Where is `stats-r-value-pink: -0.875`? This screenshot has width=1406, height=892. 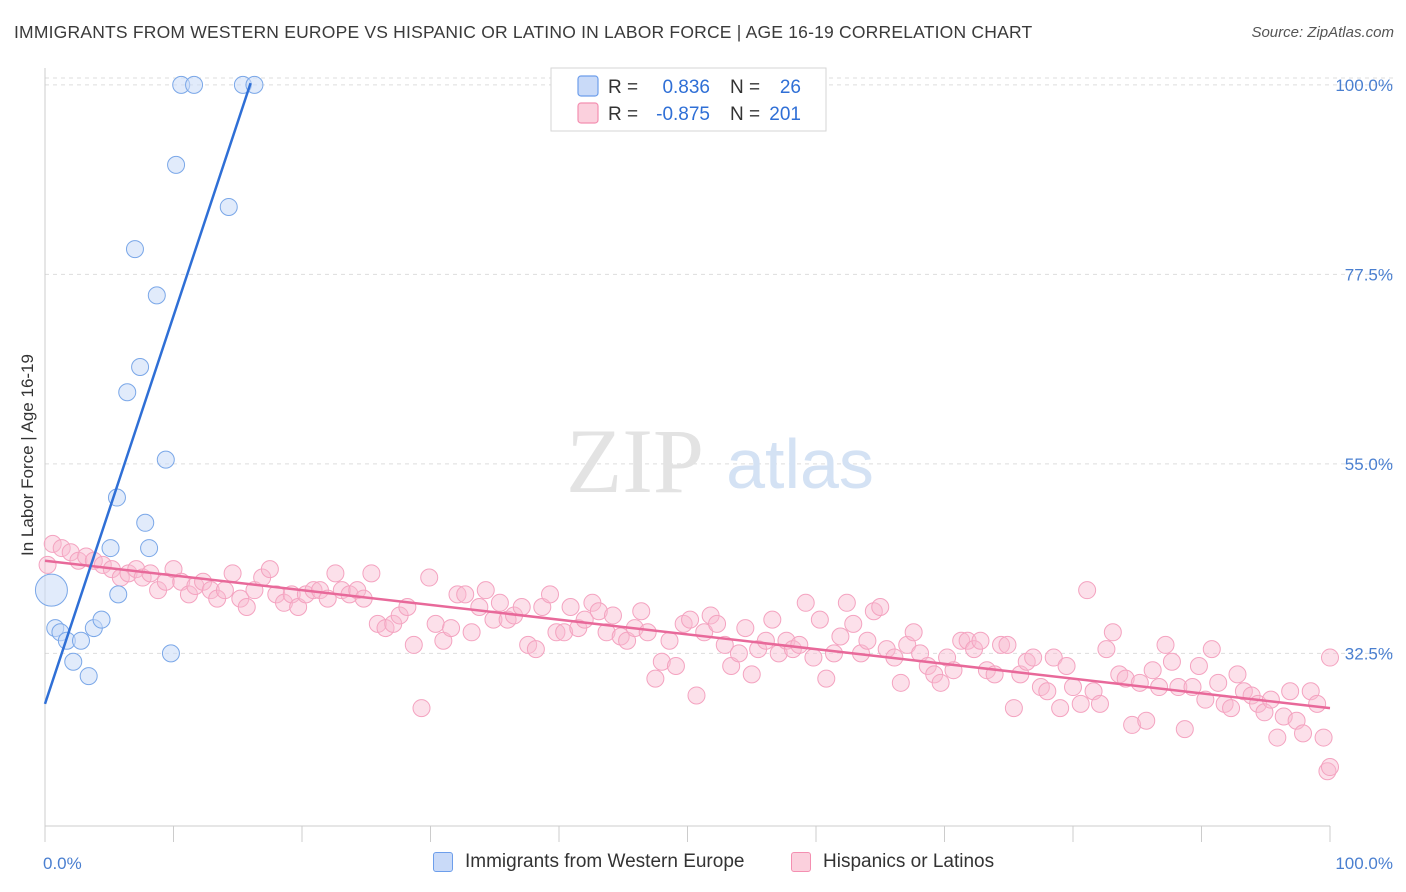 stats-r-value-pink: -0.875 is located at coordinates (683, 114).